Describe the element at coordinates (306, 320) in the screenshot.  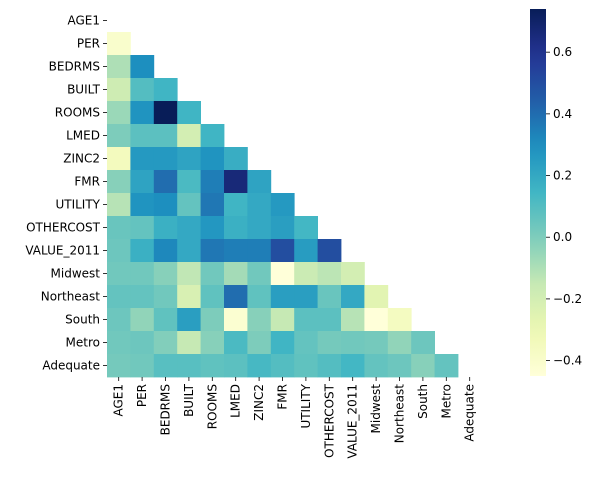
I see `heatmap-cell-South-UTILITY` at that location.